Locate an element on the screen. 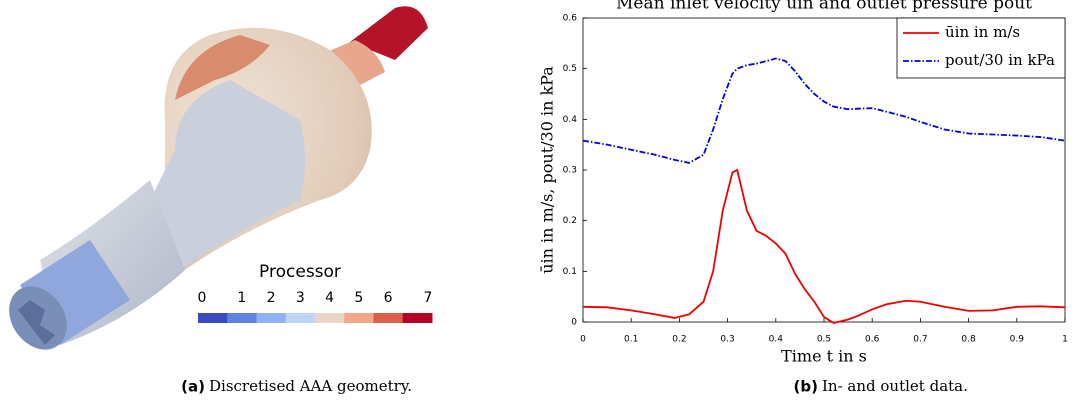  legend-label: ūin in m/s is located at coordinates (982, 32).